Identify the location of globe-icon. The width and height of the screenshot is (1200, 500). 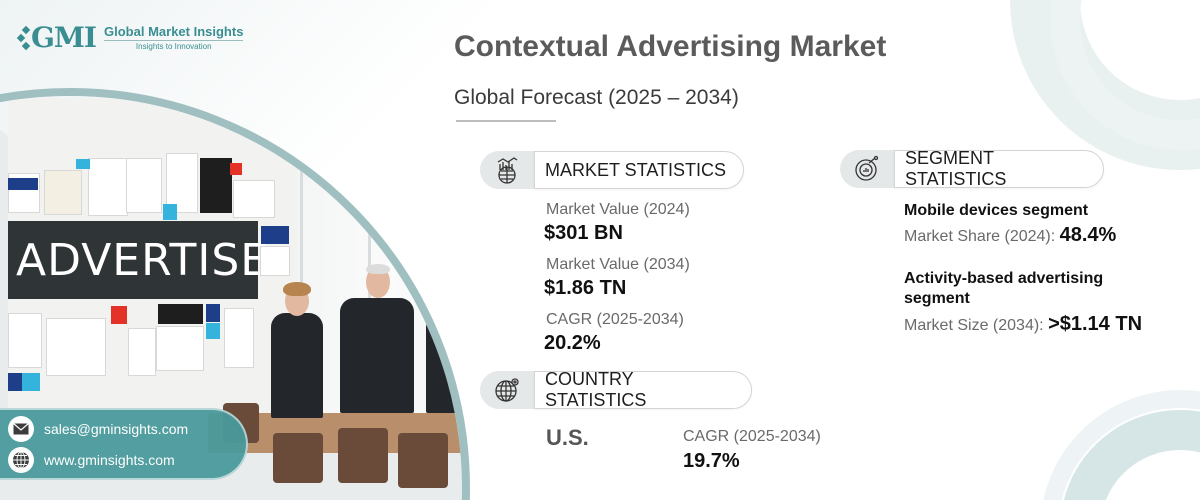
(21, 460).